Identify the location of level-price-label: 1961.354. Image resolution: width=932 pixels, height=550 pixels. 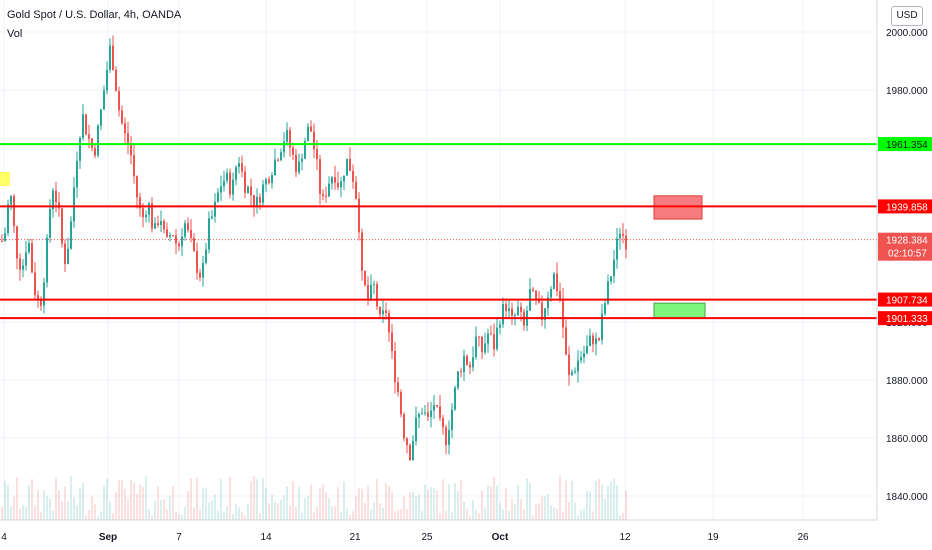
(907, 145).